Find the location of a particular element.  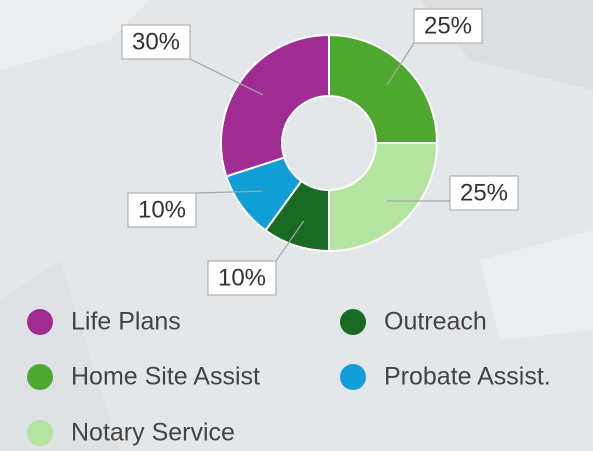

legend-label: Notary Service is located at coordinates (153, 433).